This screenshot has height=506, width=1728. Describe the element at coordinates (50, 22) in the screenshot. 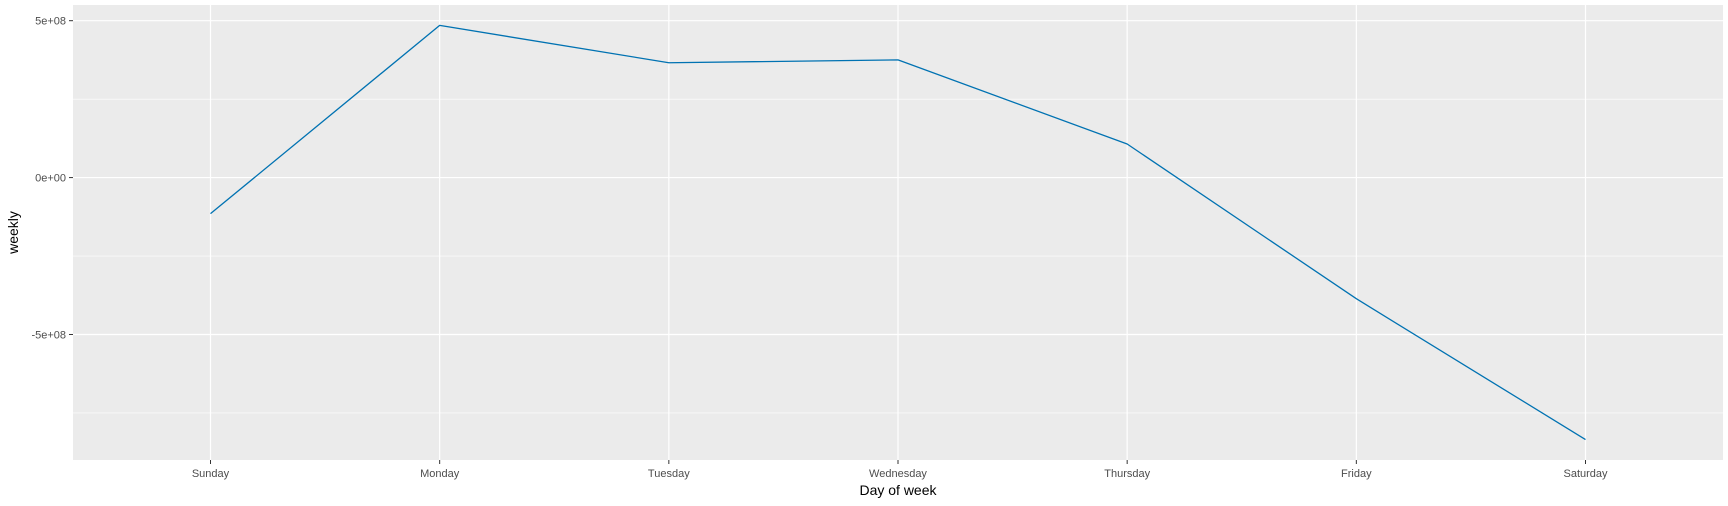

I see `y-tick-label: 5e+08` at that location.